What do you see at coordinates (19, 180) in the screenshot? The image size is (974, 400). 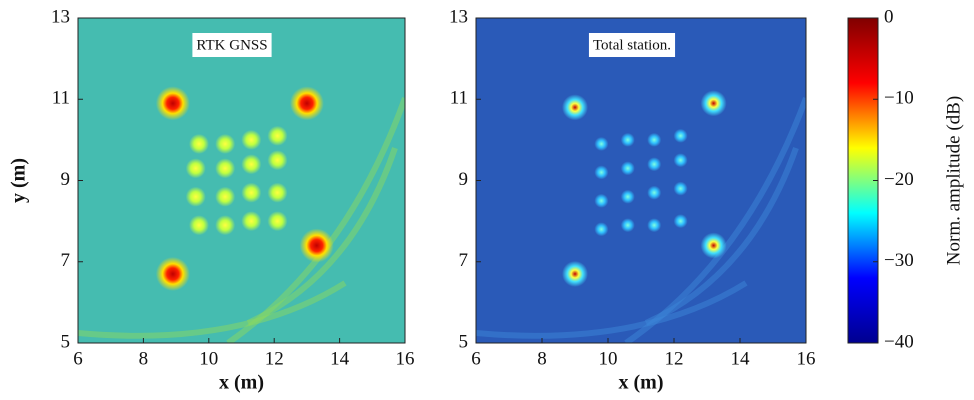 I see `y-axis-label: y (m)` at bounding box center [19, 180].